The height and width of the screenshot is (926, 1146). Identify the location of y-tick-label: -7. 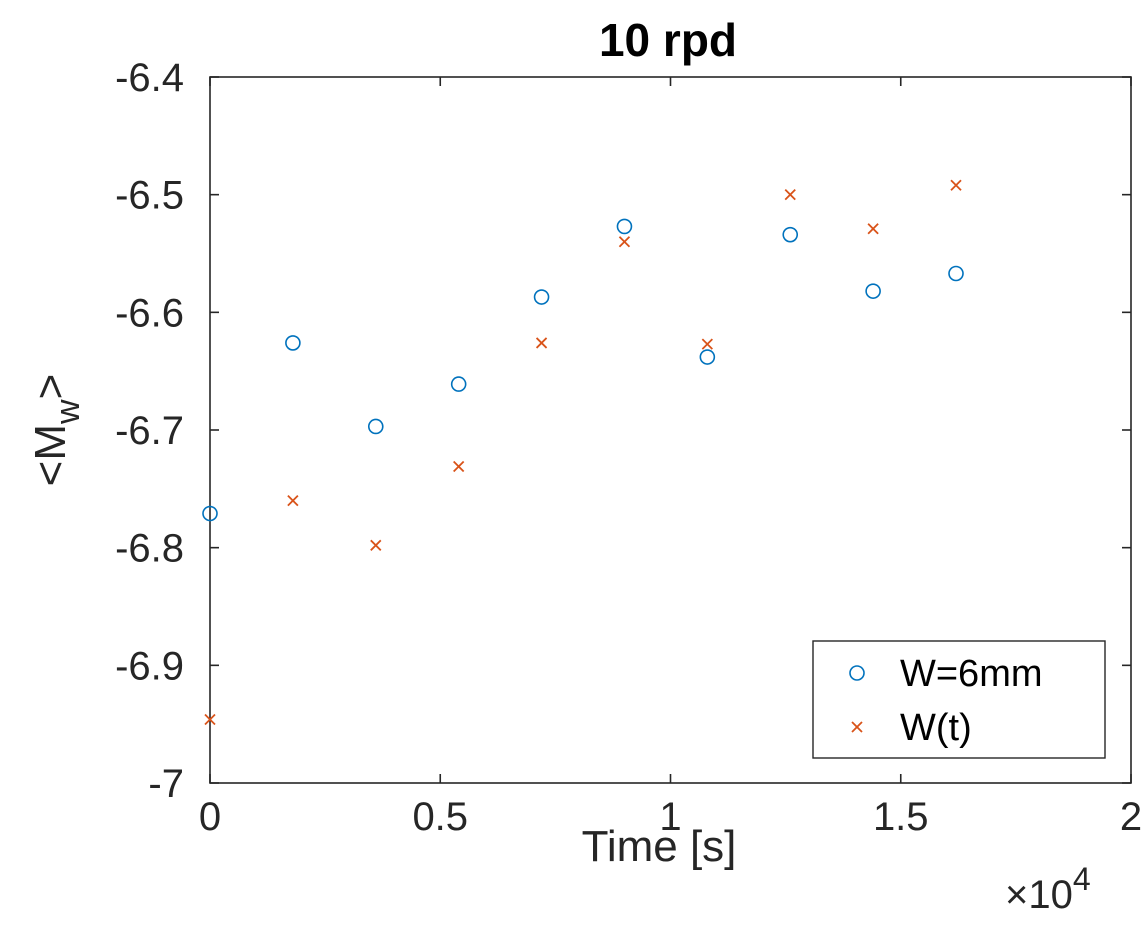
(166, 784).